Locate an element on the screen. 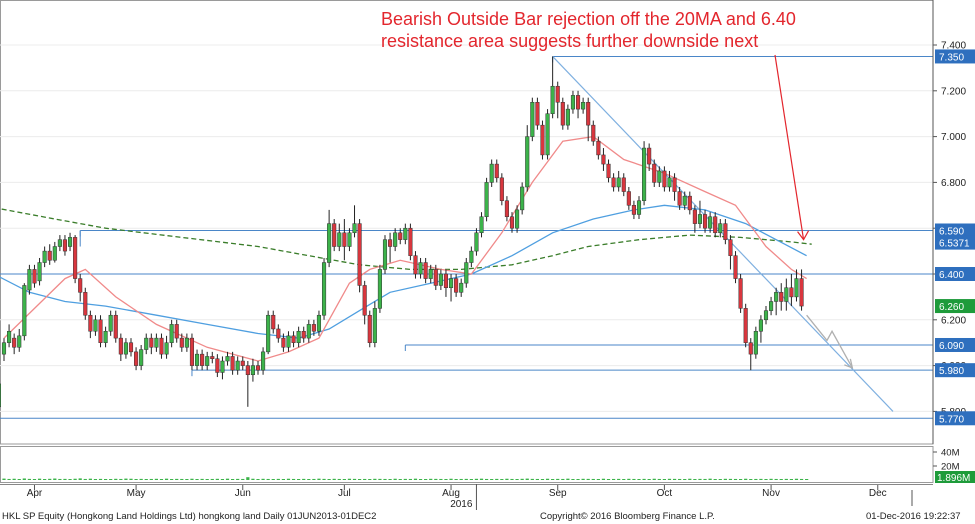 The height and width of the screenshot is (524, 975). level-tag: 7.350 is located at coordinates (951, 57).